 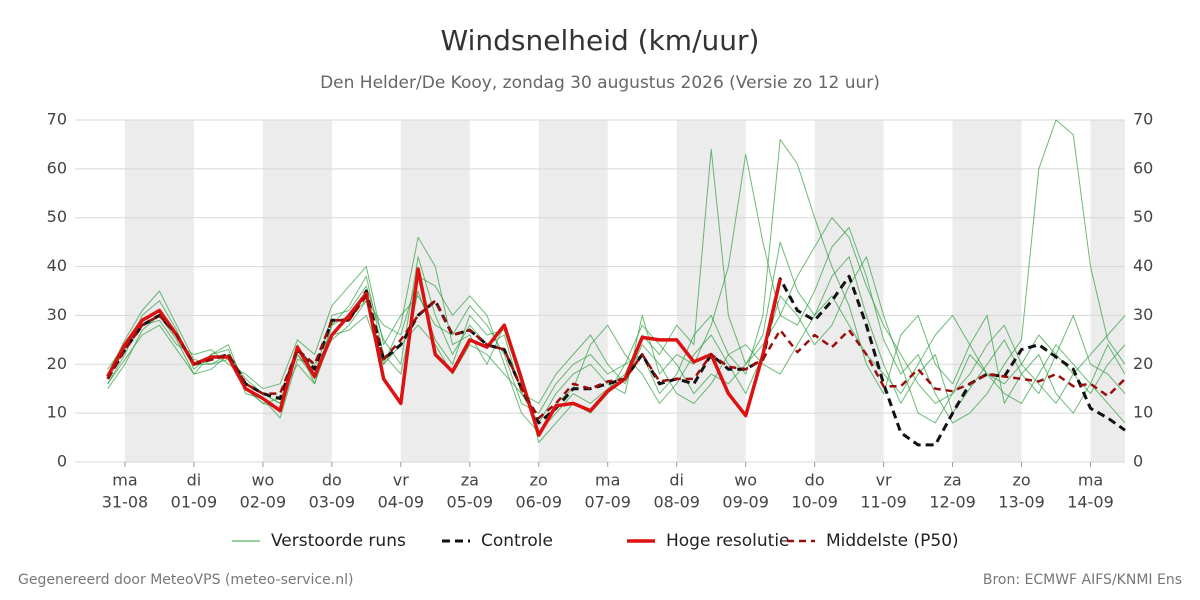 I want to click on x-tick-label: 01-09, so click(x=194, y=502).